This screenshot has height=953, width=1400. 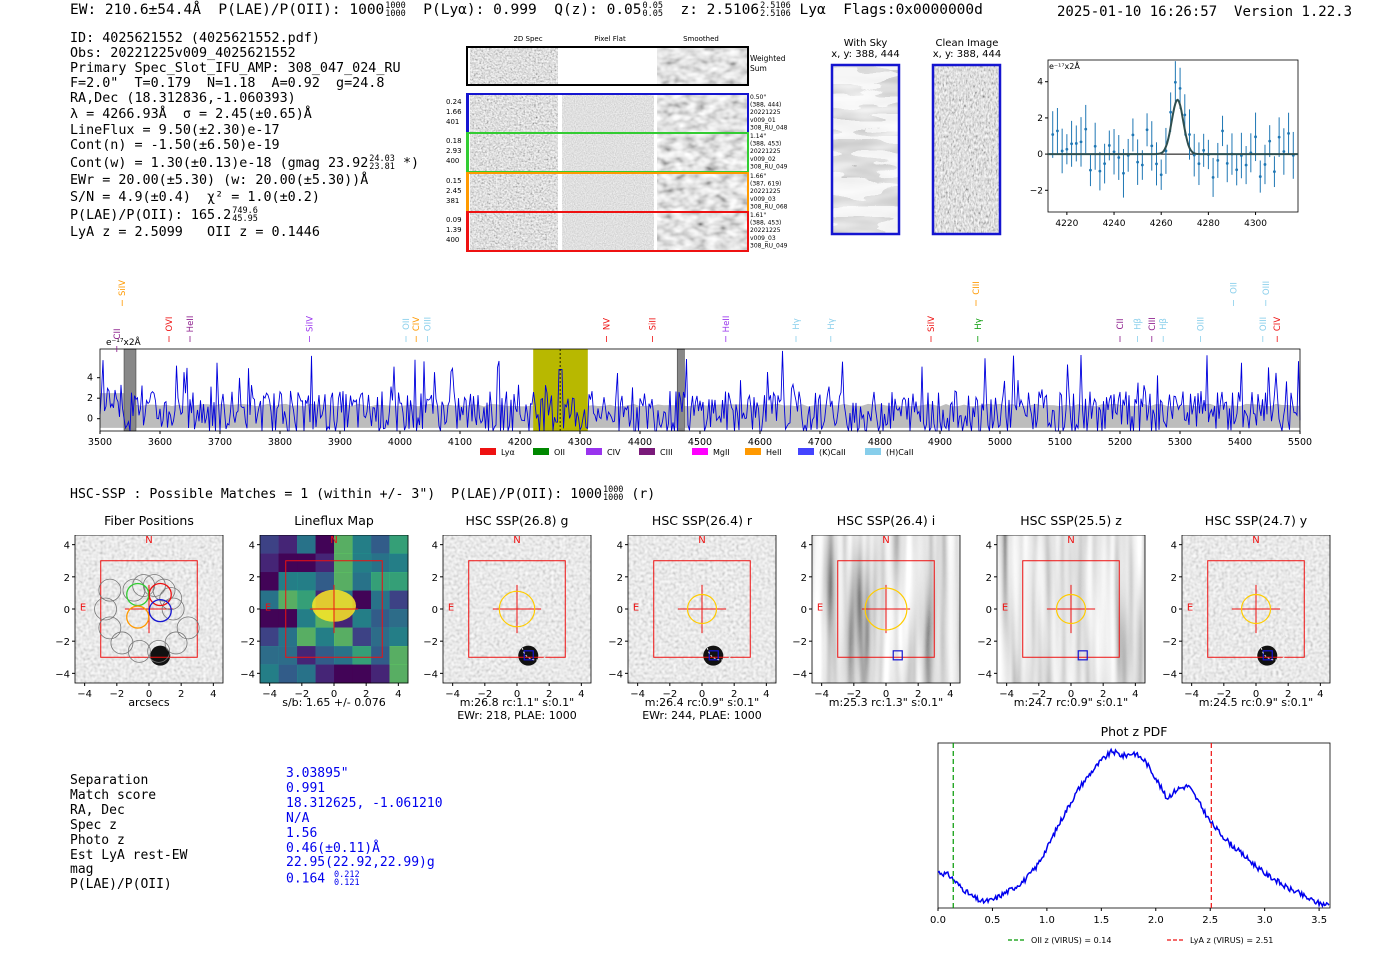 I want to click on with-sky-image, so click(x=865, y=149).